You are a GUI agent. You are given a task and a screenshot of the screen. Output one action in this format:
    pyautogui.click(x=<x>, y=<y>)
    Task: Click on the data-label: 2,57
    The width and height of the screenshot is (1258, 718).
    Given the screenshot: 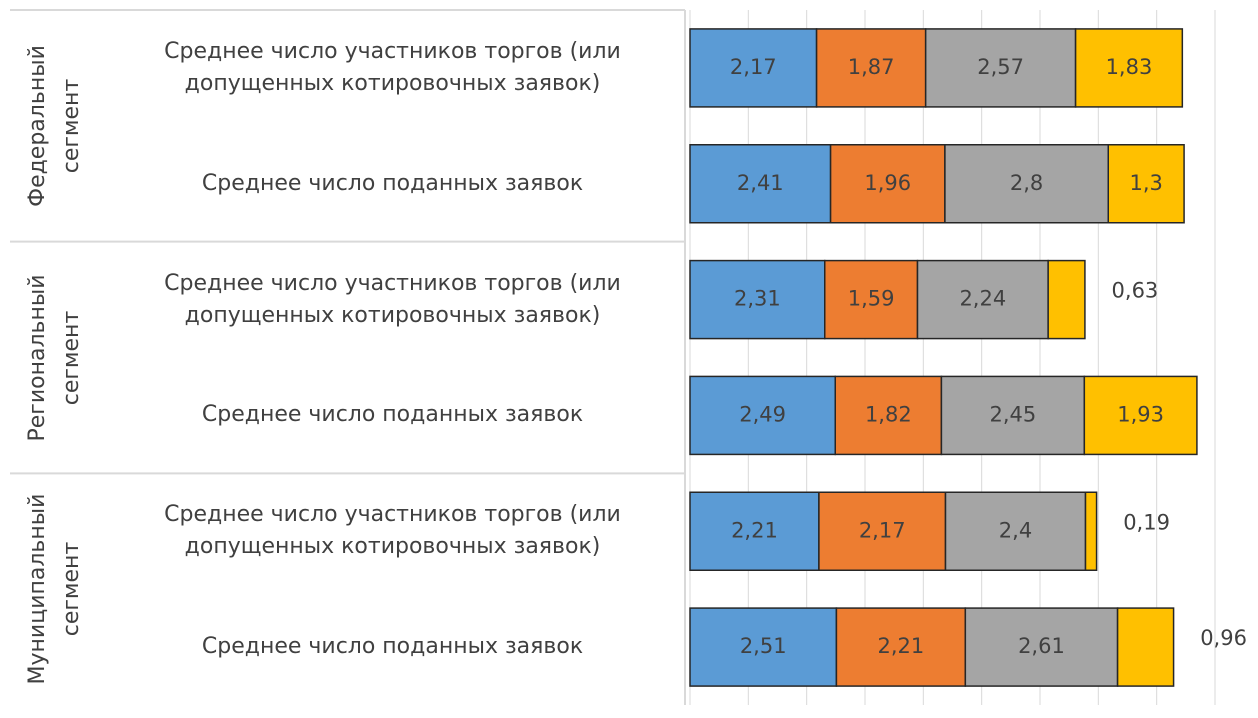 What is the action you would take?
    pyautogui.click(x=1000, y=67)
    